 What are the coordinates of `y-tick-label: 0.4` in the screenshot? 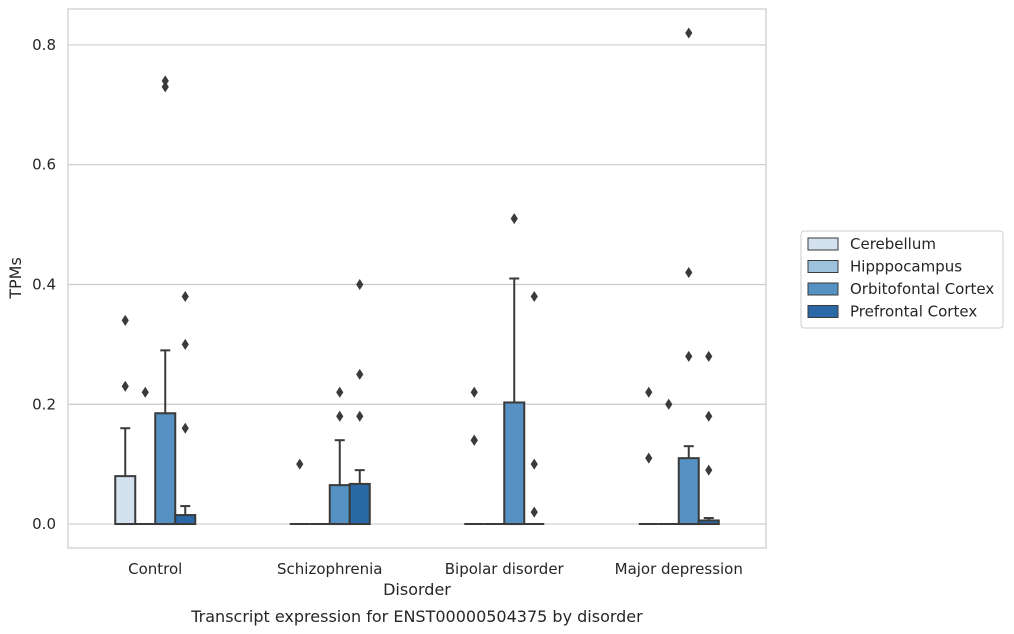 It's located at (44, 284).